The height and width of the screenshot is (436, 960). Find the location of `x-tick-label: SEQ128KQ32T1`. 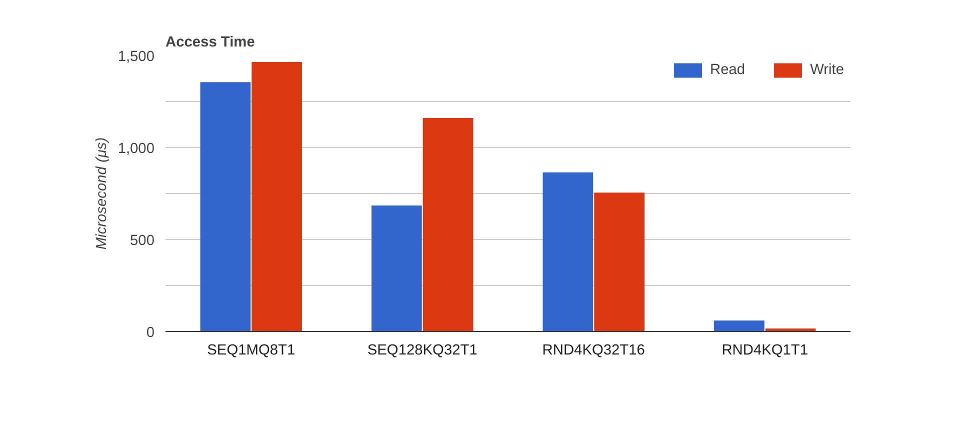

x-tick-label: SEQ128KQ32T1 is located at coordinates (422, 350).